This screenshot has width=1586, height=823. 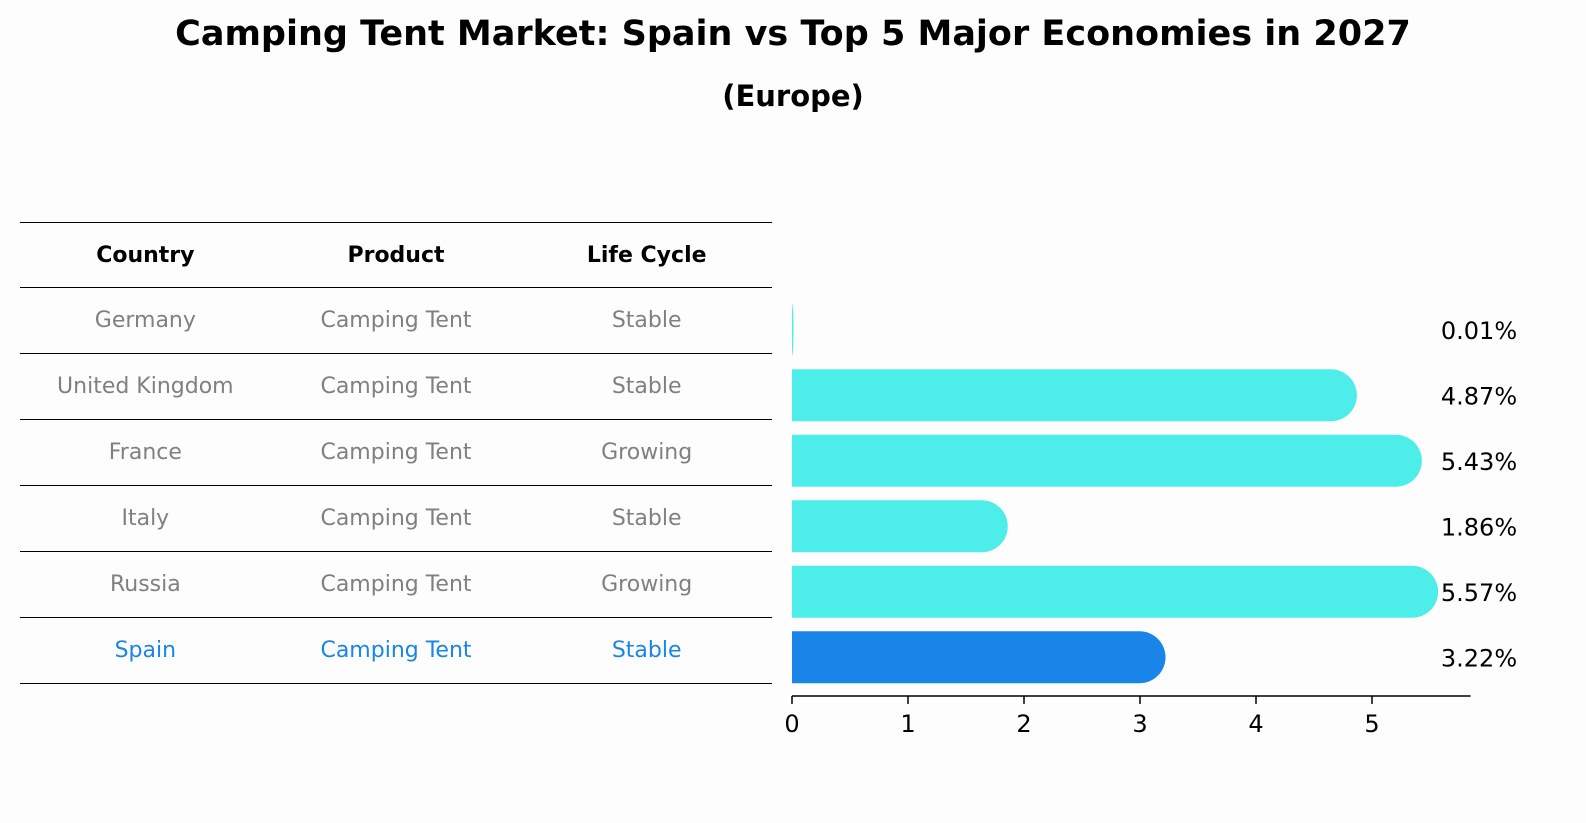 I want to click on table-row: United Kingdom Camping Tent Stable, so click(x=396, y=387).